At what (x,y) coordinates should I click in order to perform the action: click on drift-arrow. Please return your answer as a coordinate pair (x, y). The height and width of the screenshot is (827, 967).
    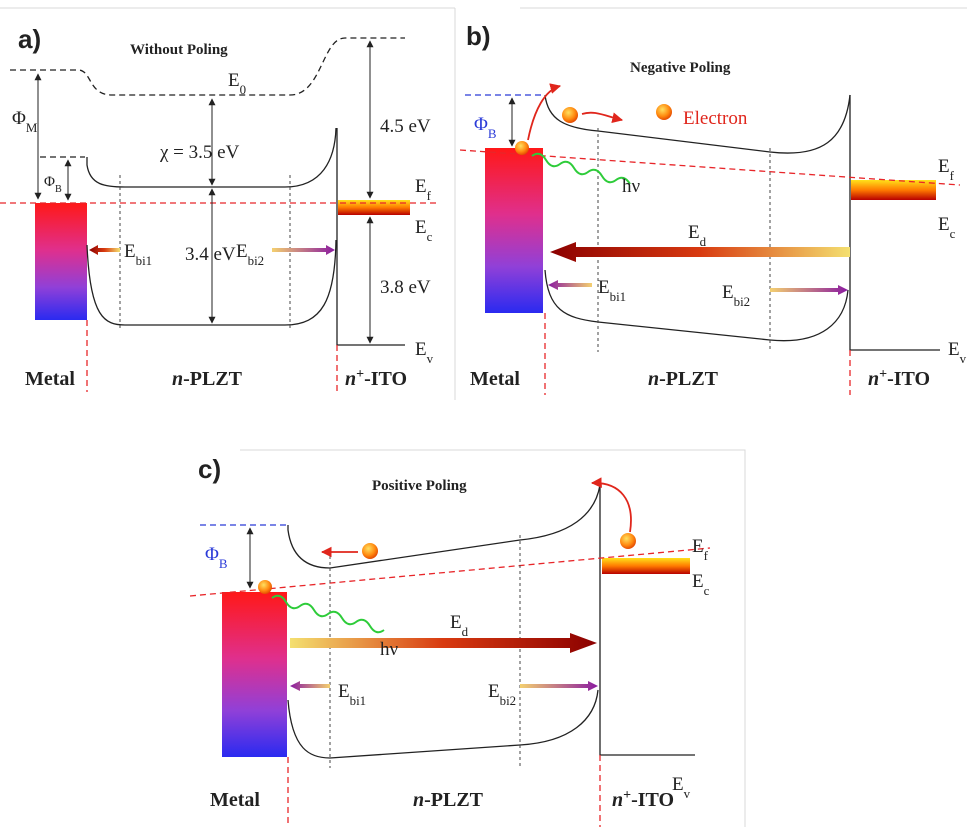
    Looking at the image, I should click on (602, 117).